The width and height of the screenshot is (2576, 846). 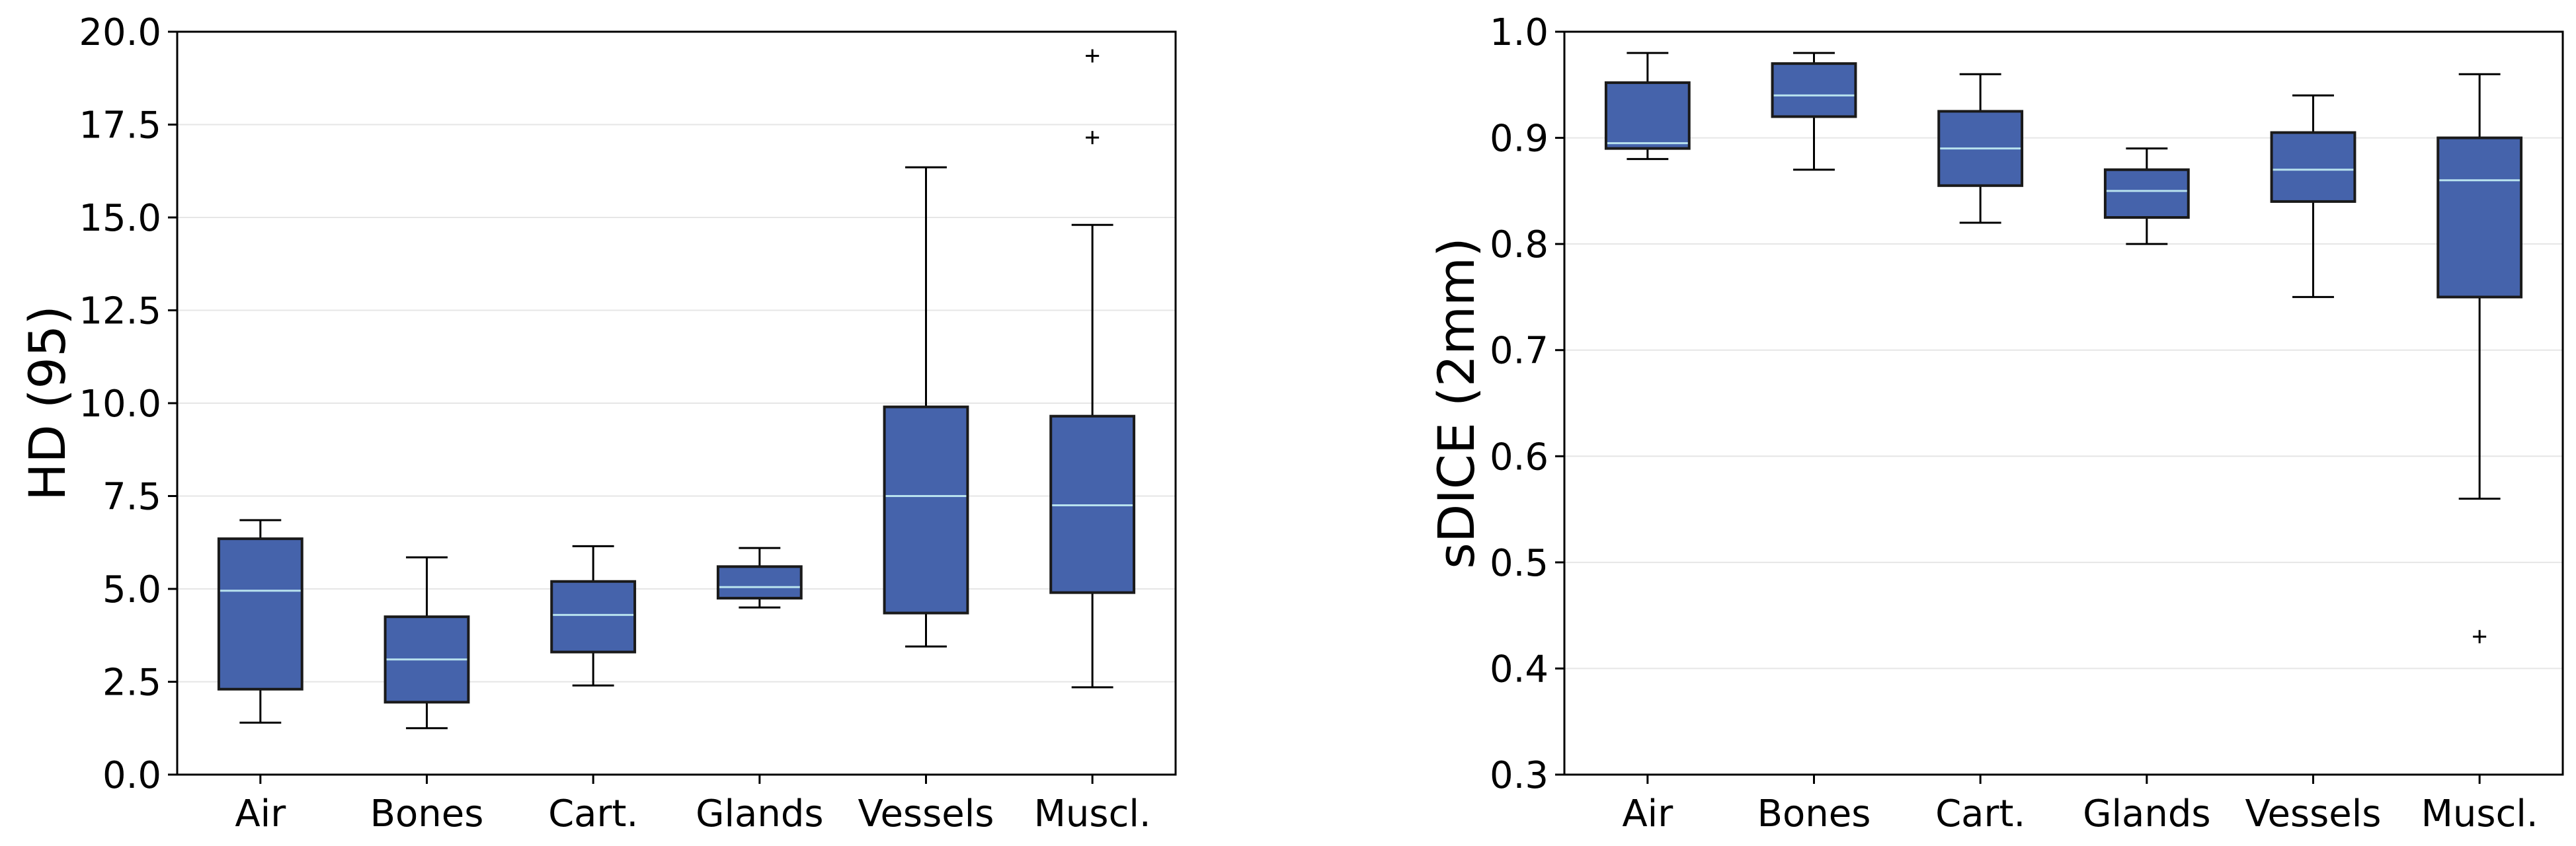 I want to click on y-tick-label: 5.0, so click(x=131, y=589).